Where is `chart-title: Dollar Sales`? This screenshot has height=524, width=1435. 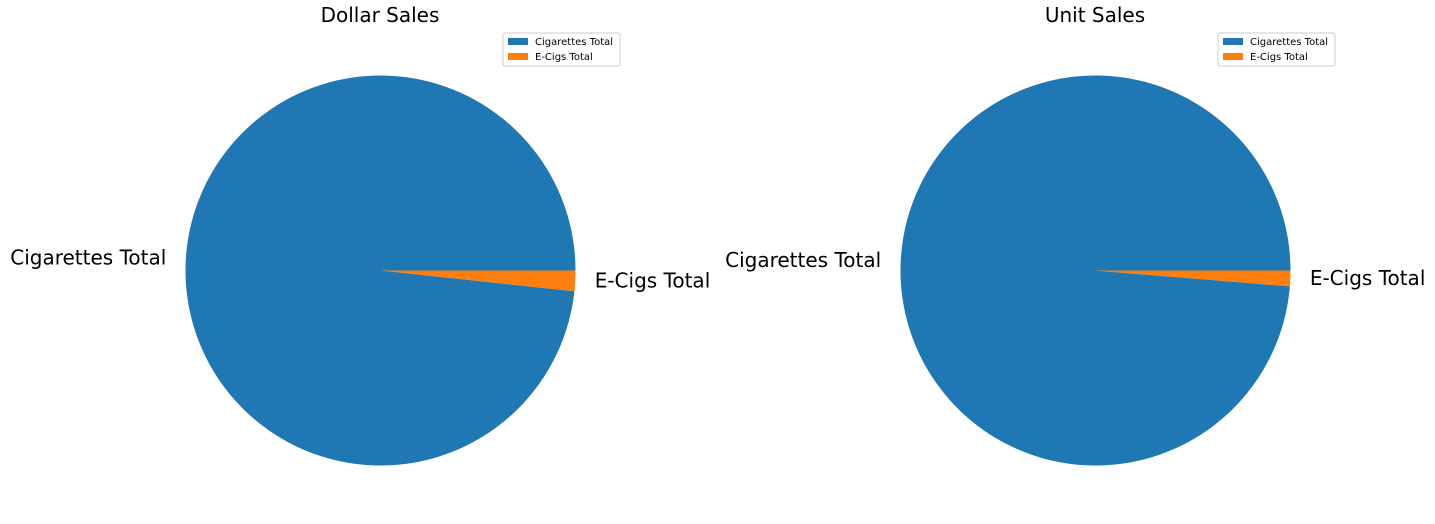
chart-title: Dollar Sales is located at coordinates (380, 15).